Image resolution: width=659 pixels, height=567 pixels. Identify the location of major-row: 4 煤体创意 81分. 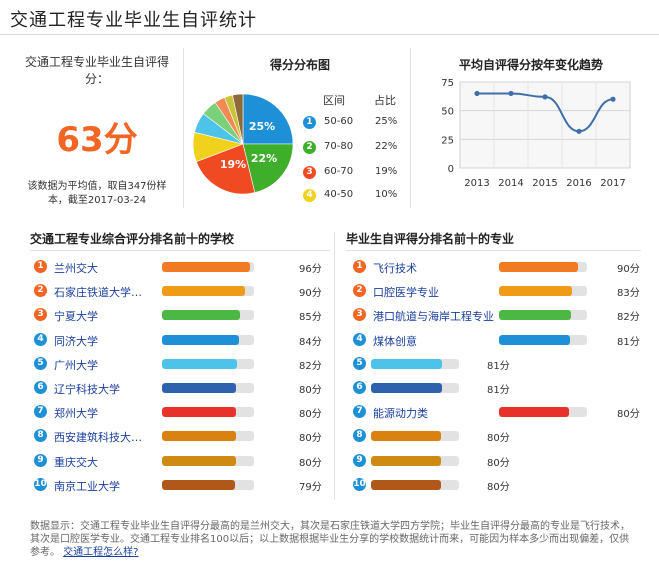
(497, 340).